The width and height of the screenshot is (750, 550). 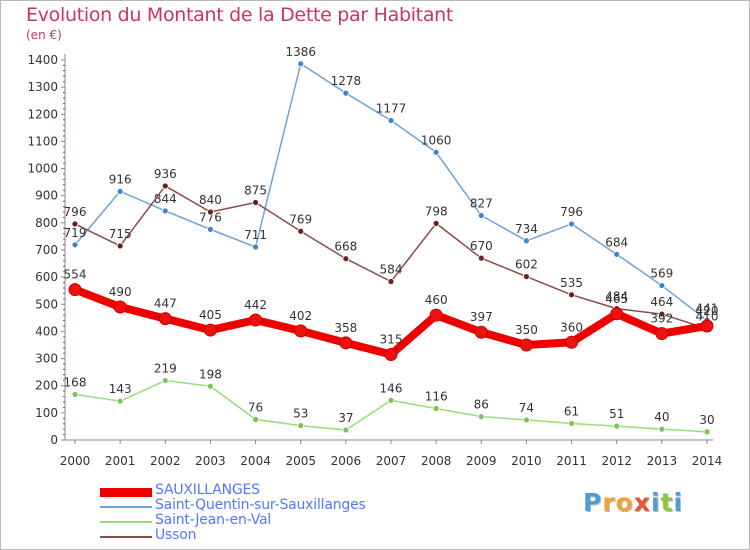 What do you see at coordinates (391, 461) in the screenshot?
I see `x-tick-label: 2007` at bounding box center [391, 461].